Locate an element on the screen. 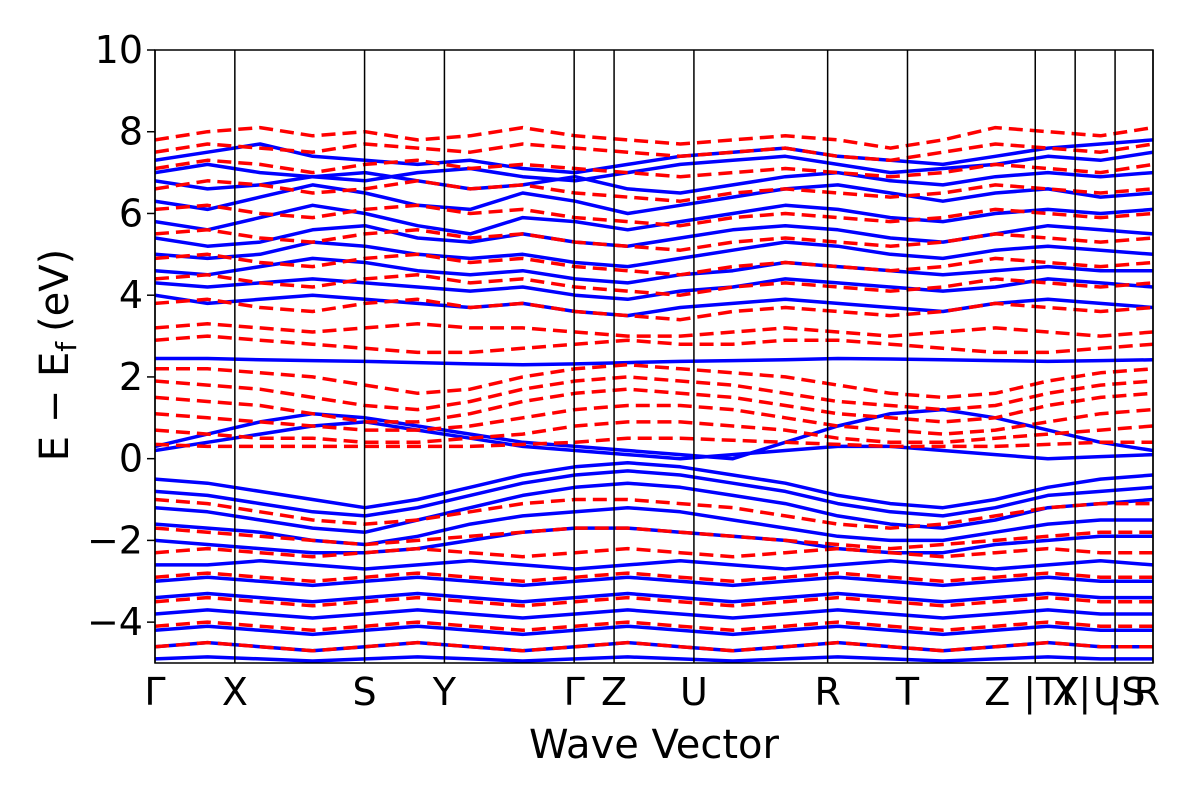  y-tick-label: 8 is located at coordinates (131, 132).